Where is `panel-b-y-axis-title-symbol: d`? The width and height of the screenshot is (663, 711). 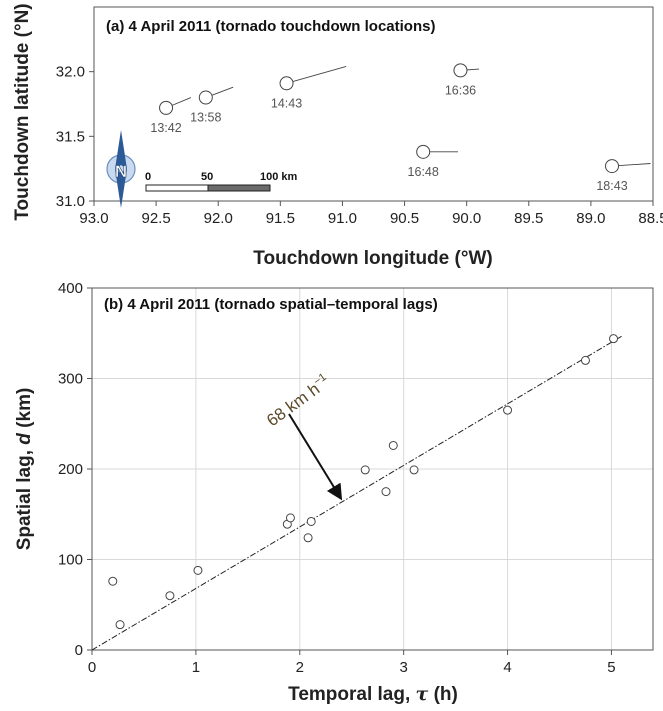
panel-b-y-axis-title-symbol: d is located at coordinates (24, 439).